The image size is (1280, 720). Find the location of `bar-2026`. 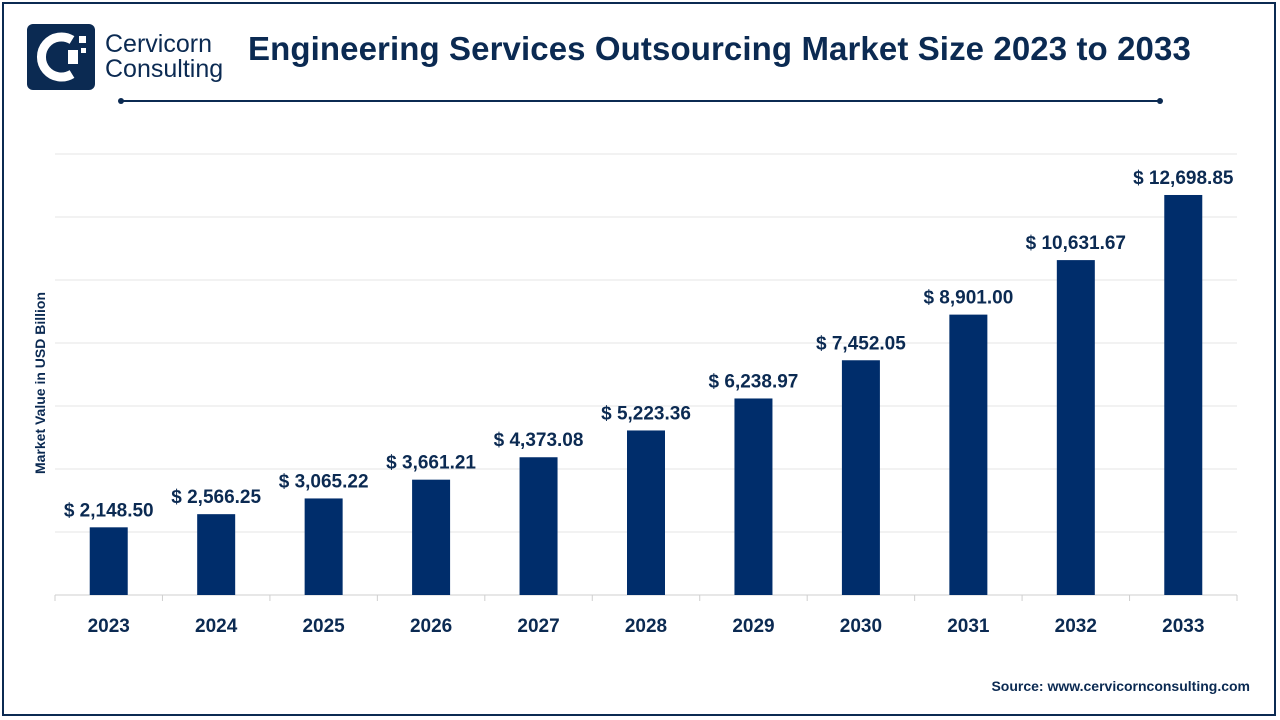

bar-2026 is located at coordinates (431, 537).